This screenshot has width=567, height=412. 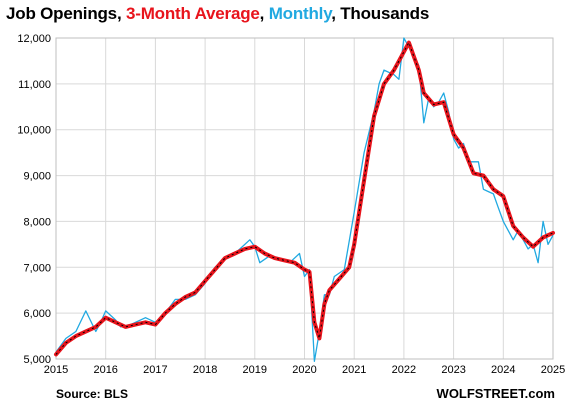 I want to click on y-tick-label: 12,000, so click(x=34, y=39).